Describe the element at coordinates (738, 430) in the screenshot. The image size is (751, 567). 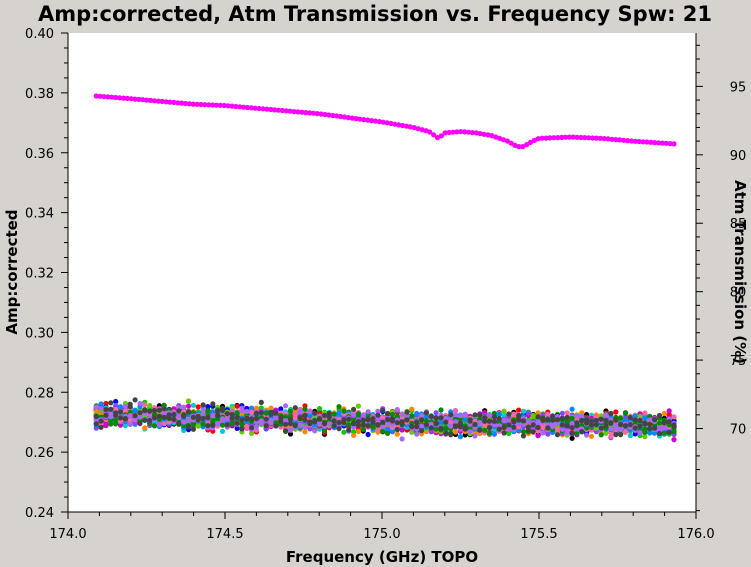
I see `y2-tick-label: 70` at that location.